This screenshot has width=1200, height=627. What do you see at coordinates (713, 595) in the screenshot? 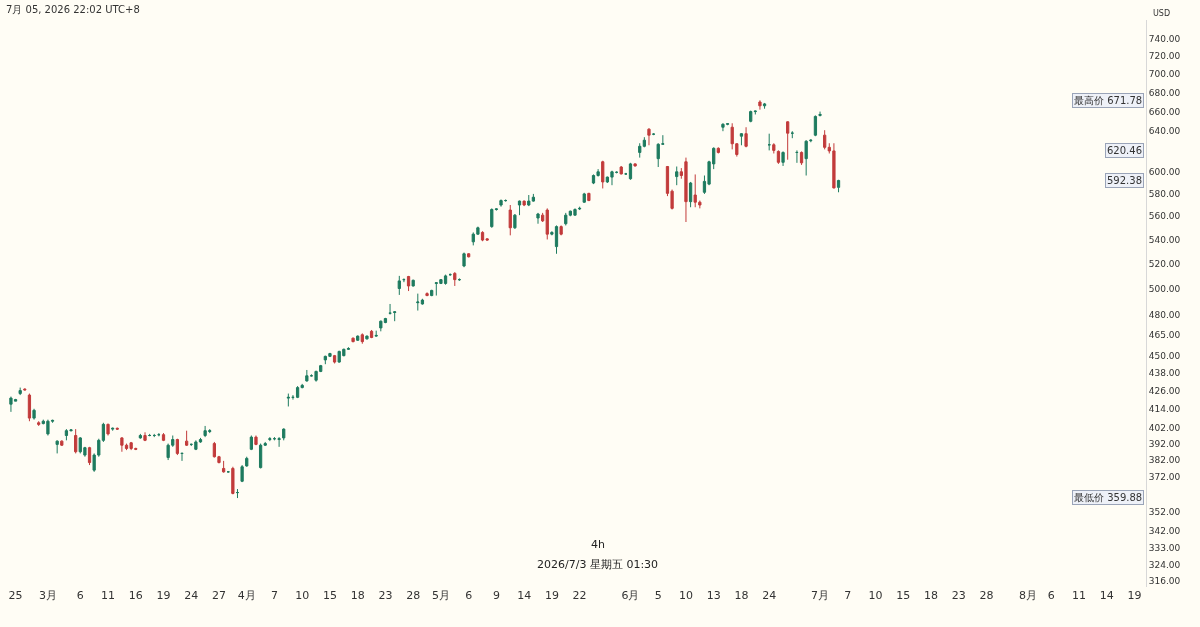
I see `x-tick-label: 13` at bounding box center [713, 595].